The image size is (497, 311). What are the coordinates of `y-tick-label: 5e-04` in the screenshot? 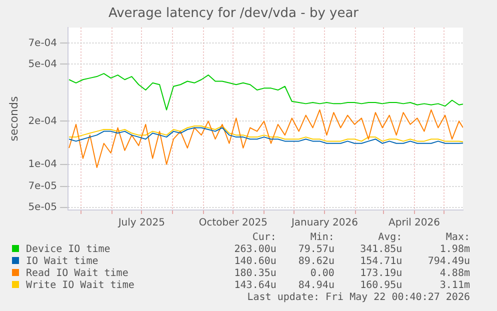 It's located at (43, 64).